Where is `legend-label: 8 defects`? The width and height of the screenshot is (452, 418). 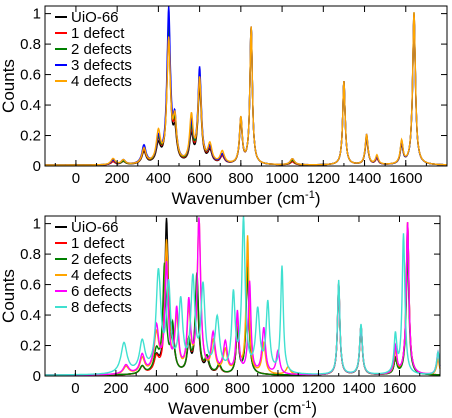 legend-label: 8 defects is located at coordinates (101, 307).